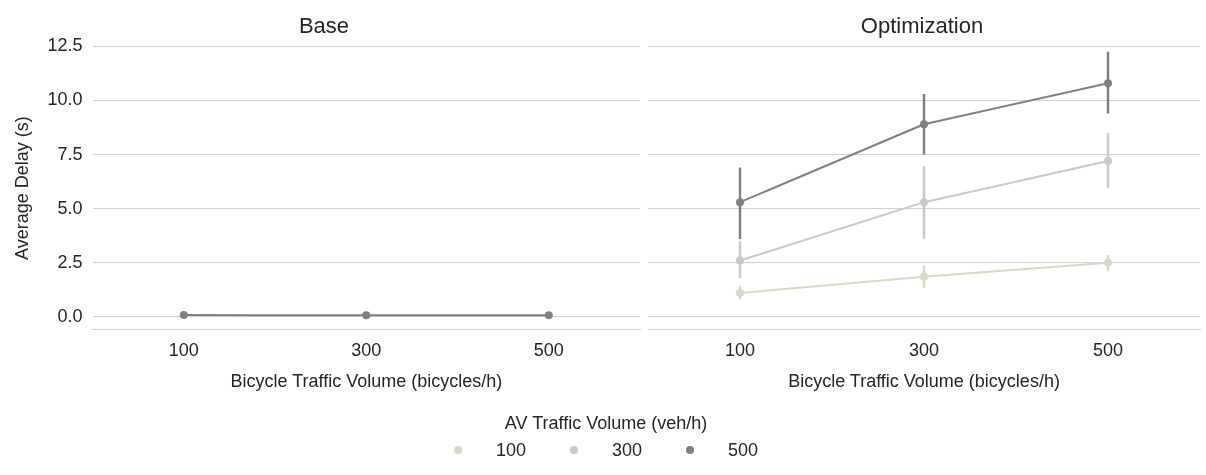 The image size is (1206, 475). I want to click on y-tick-label: 5.0, so click(70, 207).